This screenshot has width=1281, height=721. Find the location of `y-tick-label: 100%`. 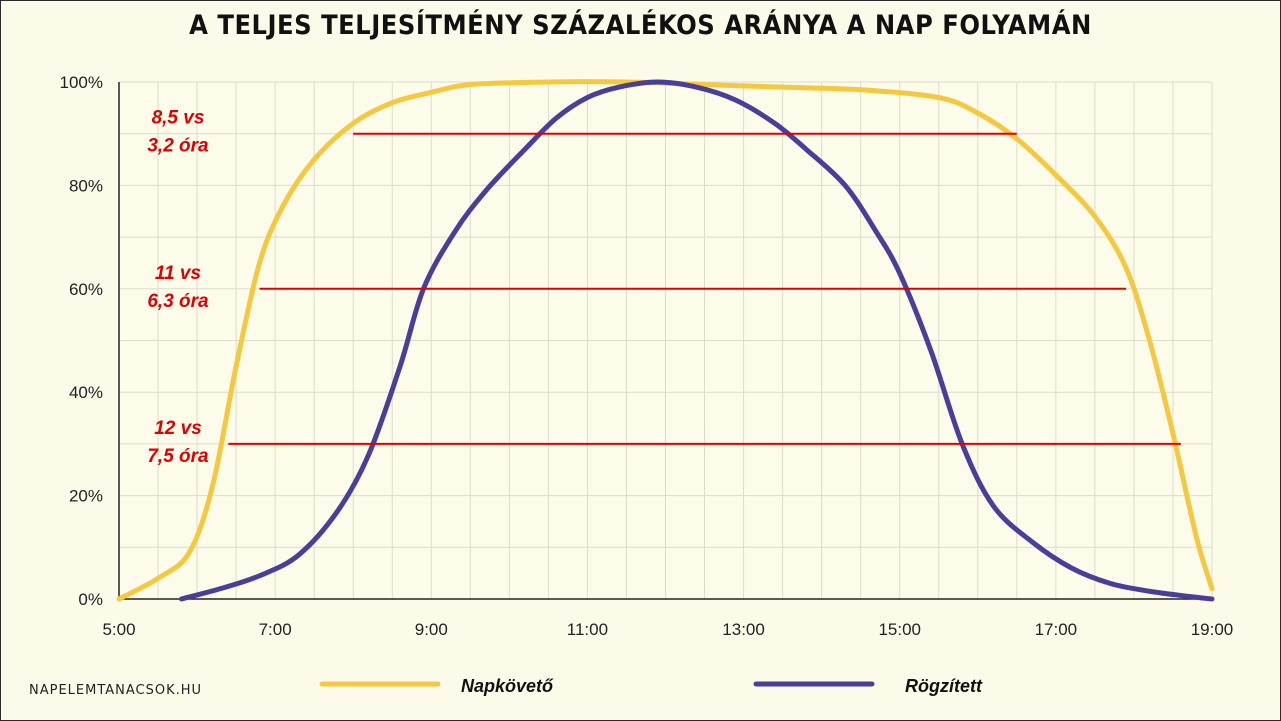

y-tick-label: 100% is located at coordinates (81, 82).